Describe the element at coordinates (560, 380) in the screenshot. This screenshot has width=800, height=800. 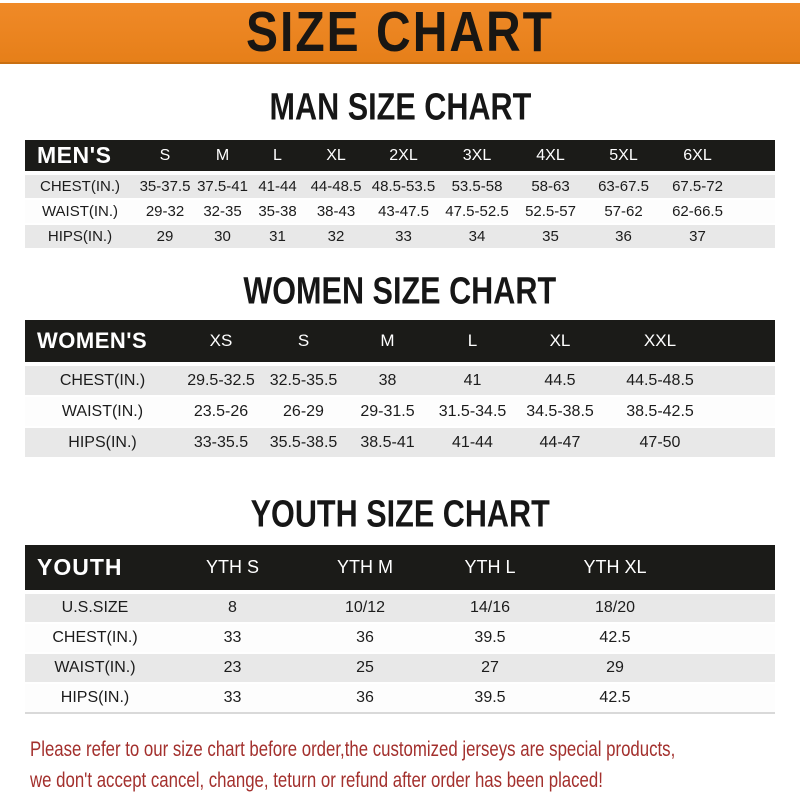
I see `size-value-cell: 44.5` at that location.